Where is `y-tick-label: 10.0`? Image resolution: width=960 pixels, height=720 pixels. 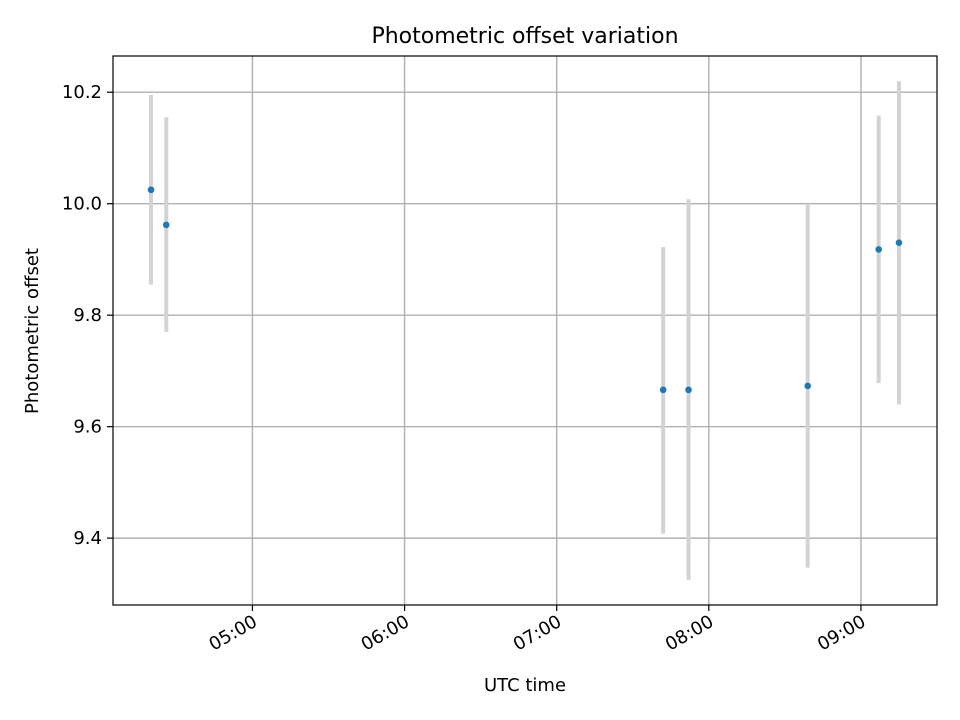
y-tick-label: 10.0 is located at coordinates (82, 204).